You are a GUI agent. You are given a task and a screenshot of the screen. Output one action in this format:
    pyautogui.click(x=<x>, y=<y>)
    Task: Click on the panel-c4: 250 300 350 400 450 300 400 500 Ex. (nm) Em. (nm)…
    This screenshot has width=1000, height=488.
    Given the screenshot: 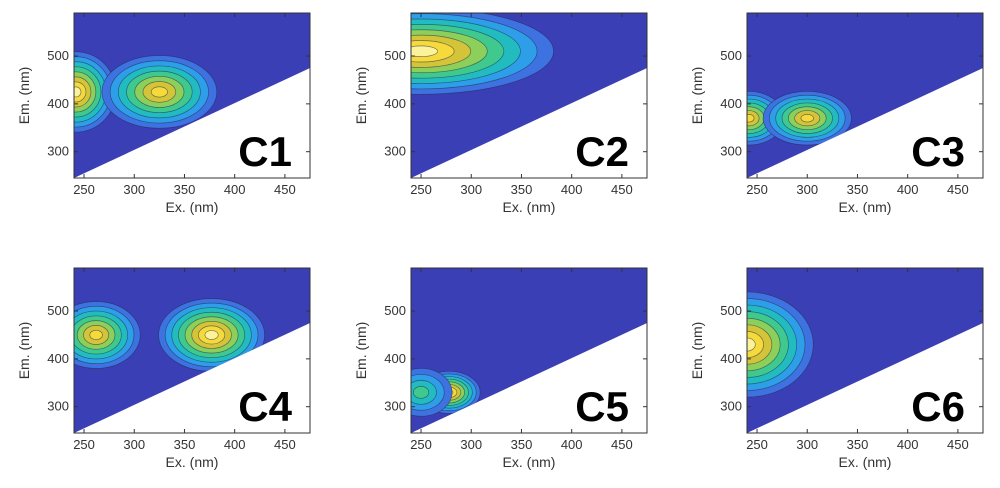 What is the action you would take?
    pyautogui.click(x=163, y=368)
    